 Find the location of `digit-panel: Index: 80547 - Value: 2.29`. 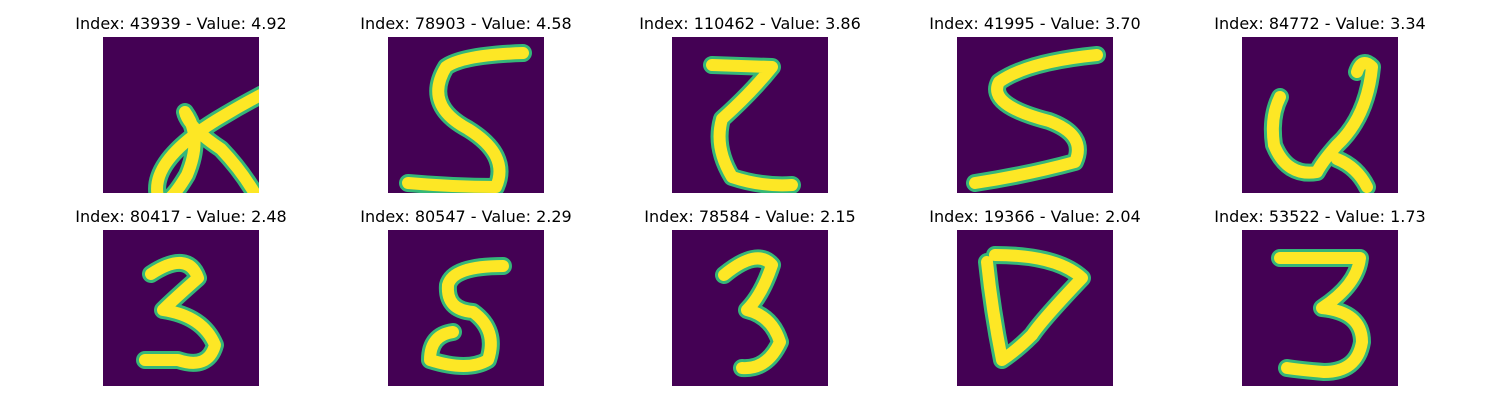

digit-panel: Index: 80547 - Value: 2.29 is located at coordinates (466, 297).